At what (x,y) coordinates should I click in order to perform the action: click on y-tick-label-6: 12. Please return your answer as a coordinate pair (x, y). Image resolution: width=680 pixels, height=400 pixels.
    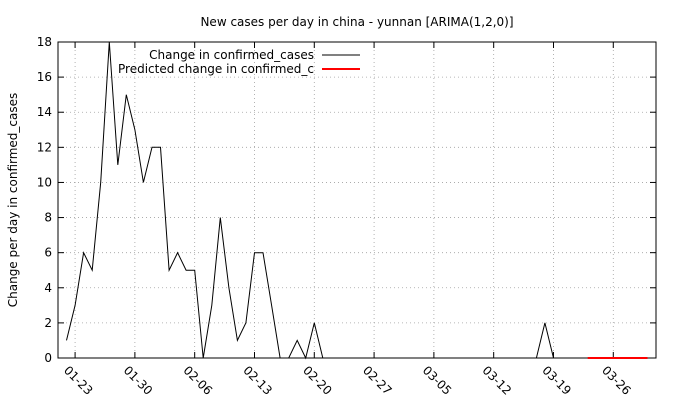
    Looking at the image, I should click on (44, 147).